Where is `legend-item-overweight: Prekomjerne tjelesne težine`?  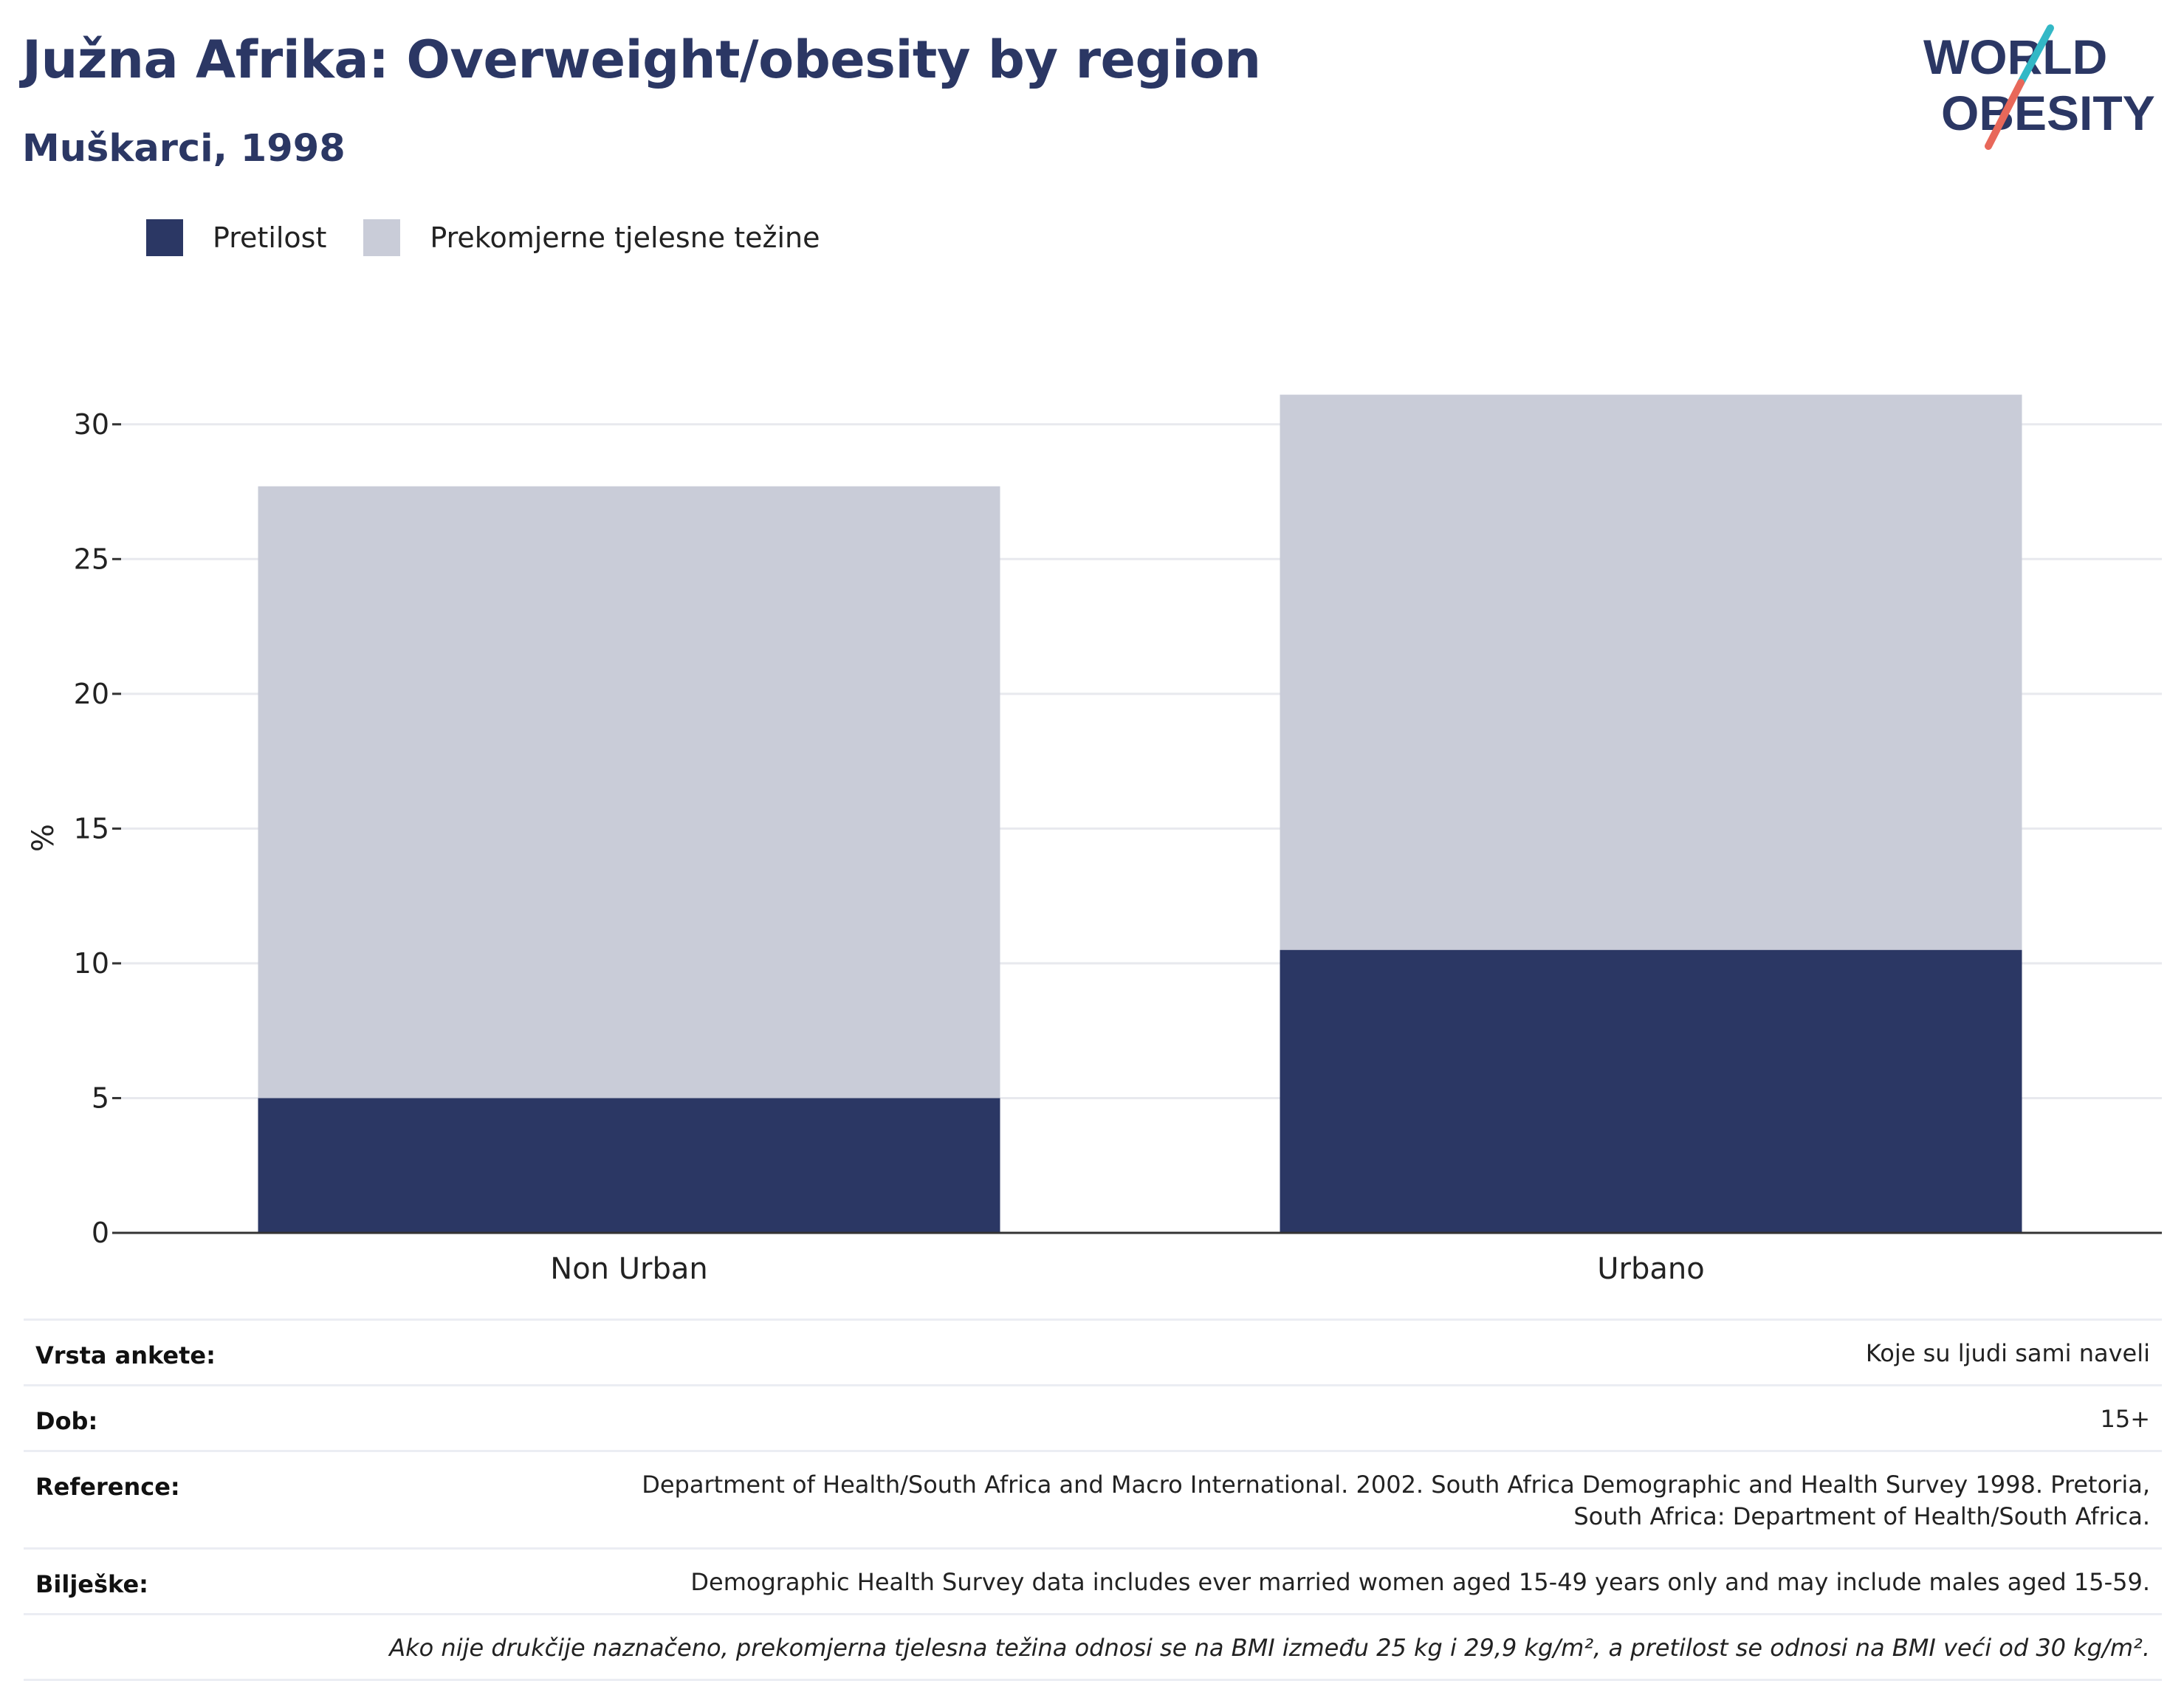
legend-item-overweight: Prekomjerne tjelesne težine is located at coordinates (591, 237).